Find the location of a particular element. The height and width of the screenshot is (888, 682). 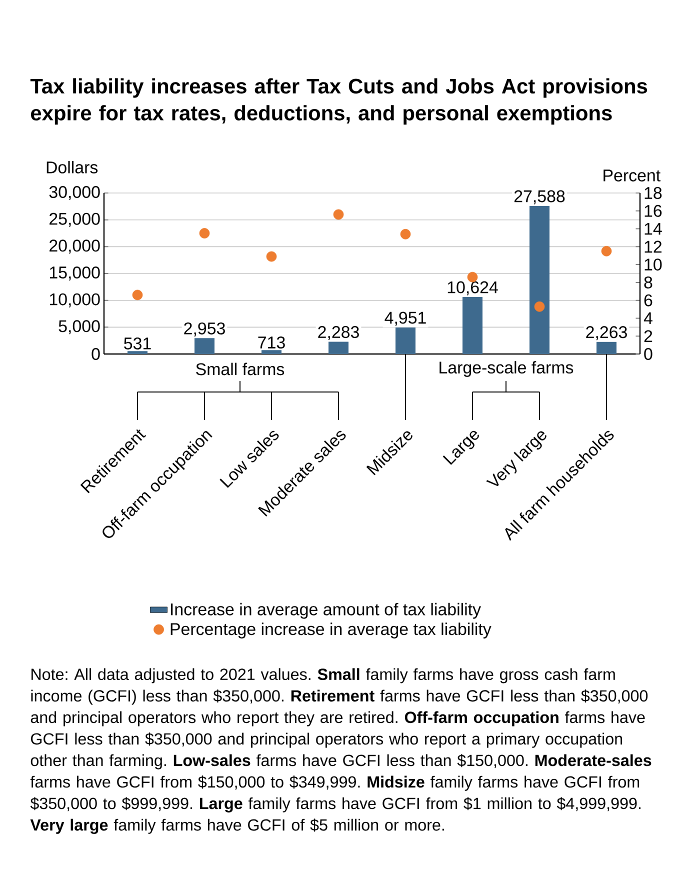

y-tick-label: 5,000 is located at coordinates (79, 327).